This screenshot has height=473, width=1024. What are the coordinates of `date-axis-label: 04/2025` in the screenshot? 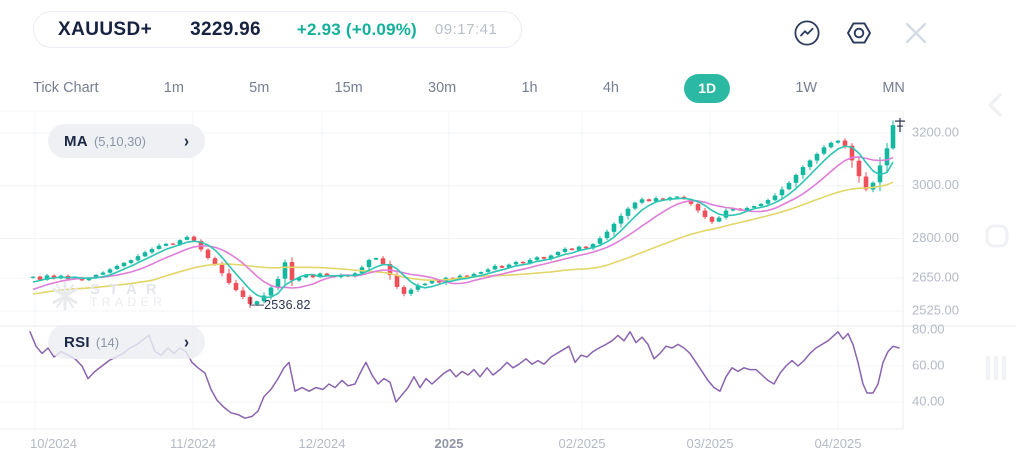 It's located at (838, 443).